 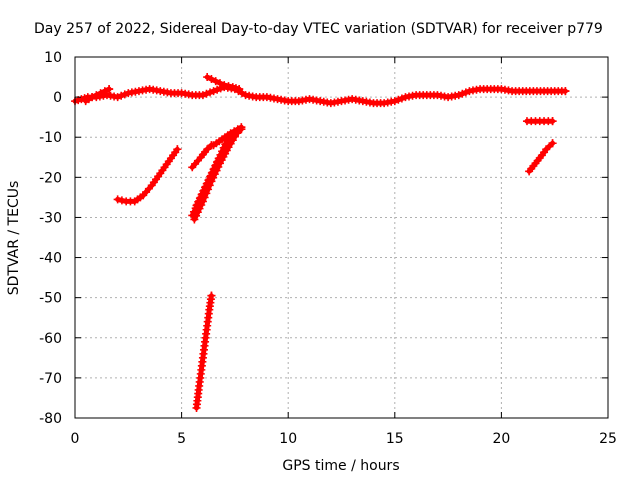 I want to click on y-axis-label: SDTVAR / TECUs, so click(x=14, y=238).